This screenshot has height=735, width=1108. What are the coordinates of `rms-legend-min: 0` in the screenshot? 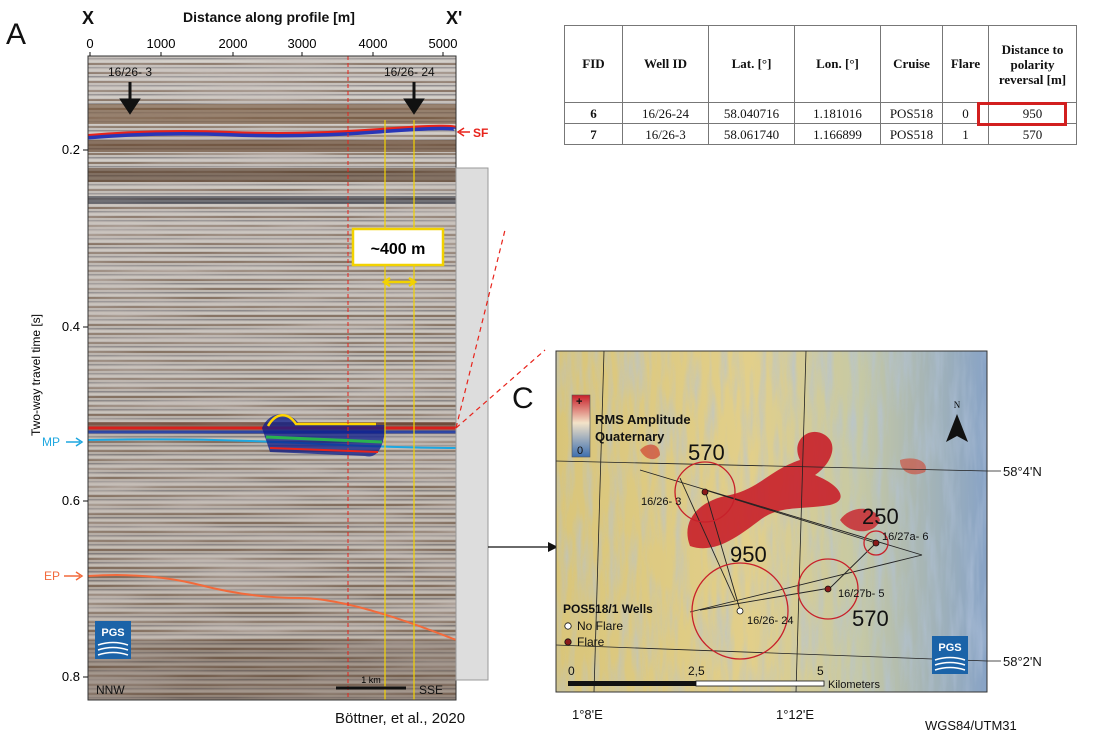 It's located at (580, 451).